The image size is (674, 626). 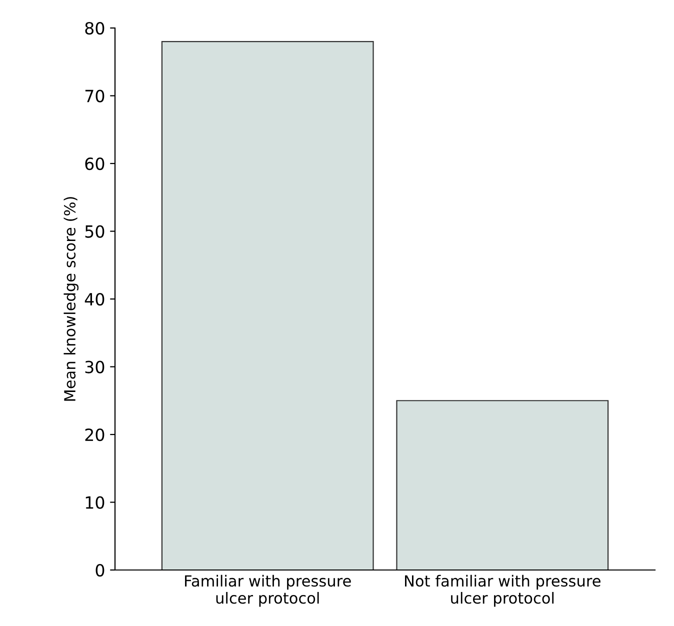 I want to click on y-tick-label: 50, so click(x=94, y=231).